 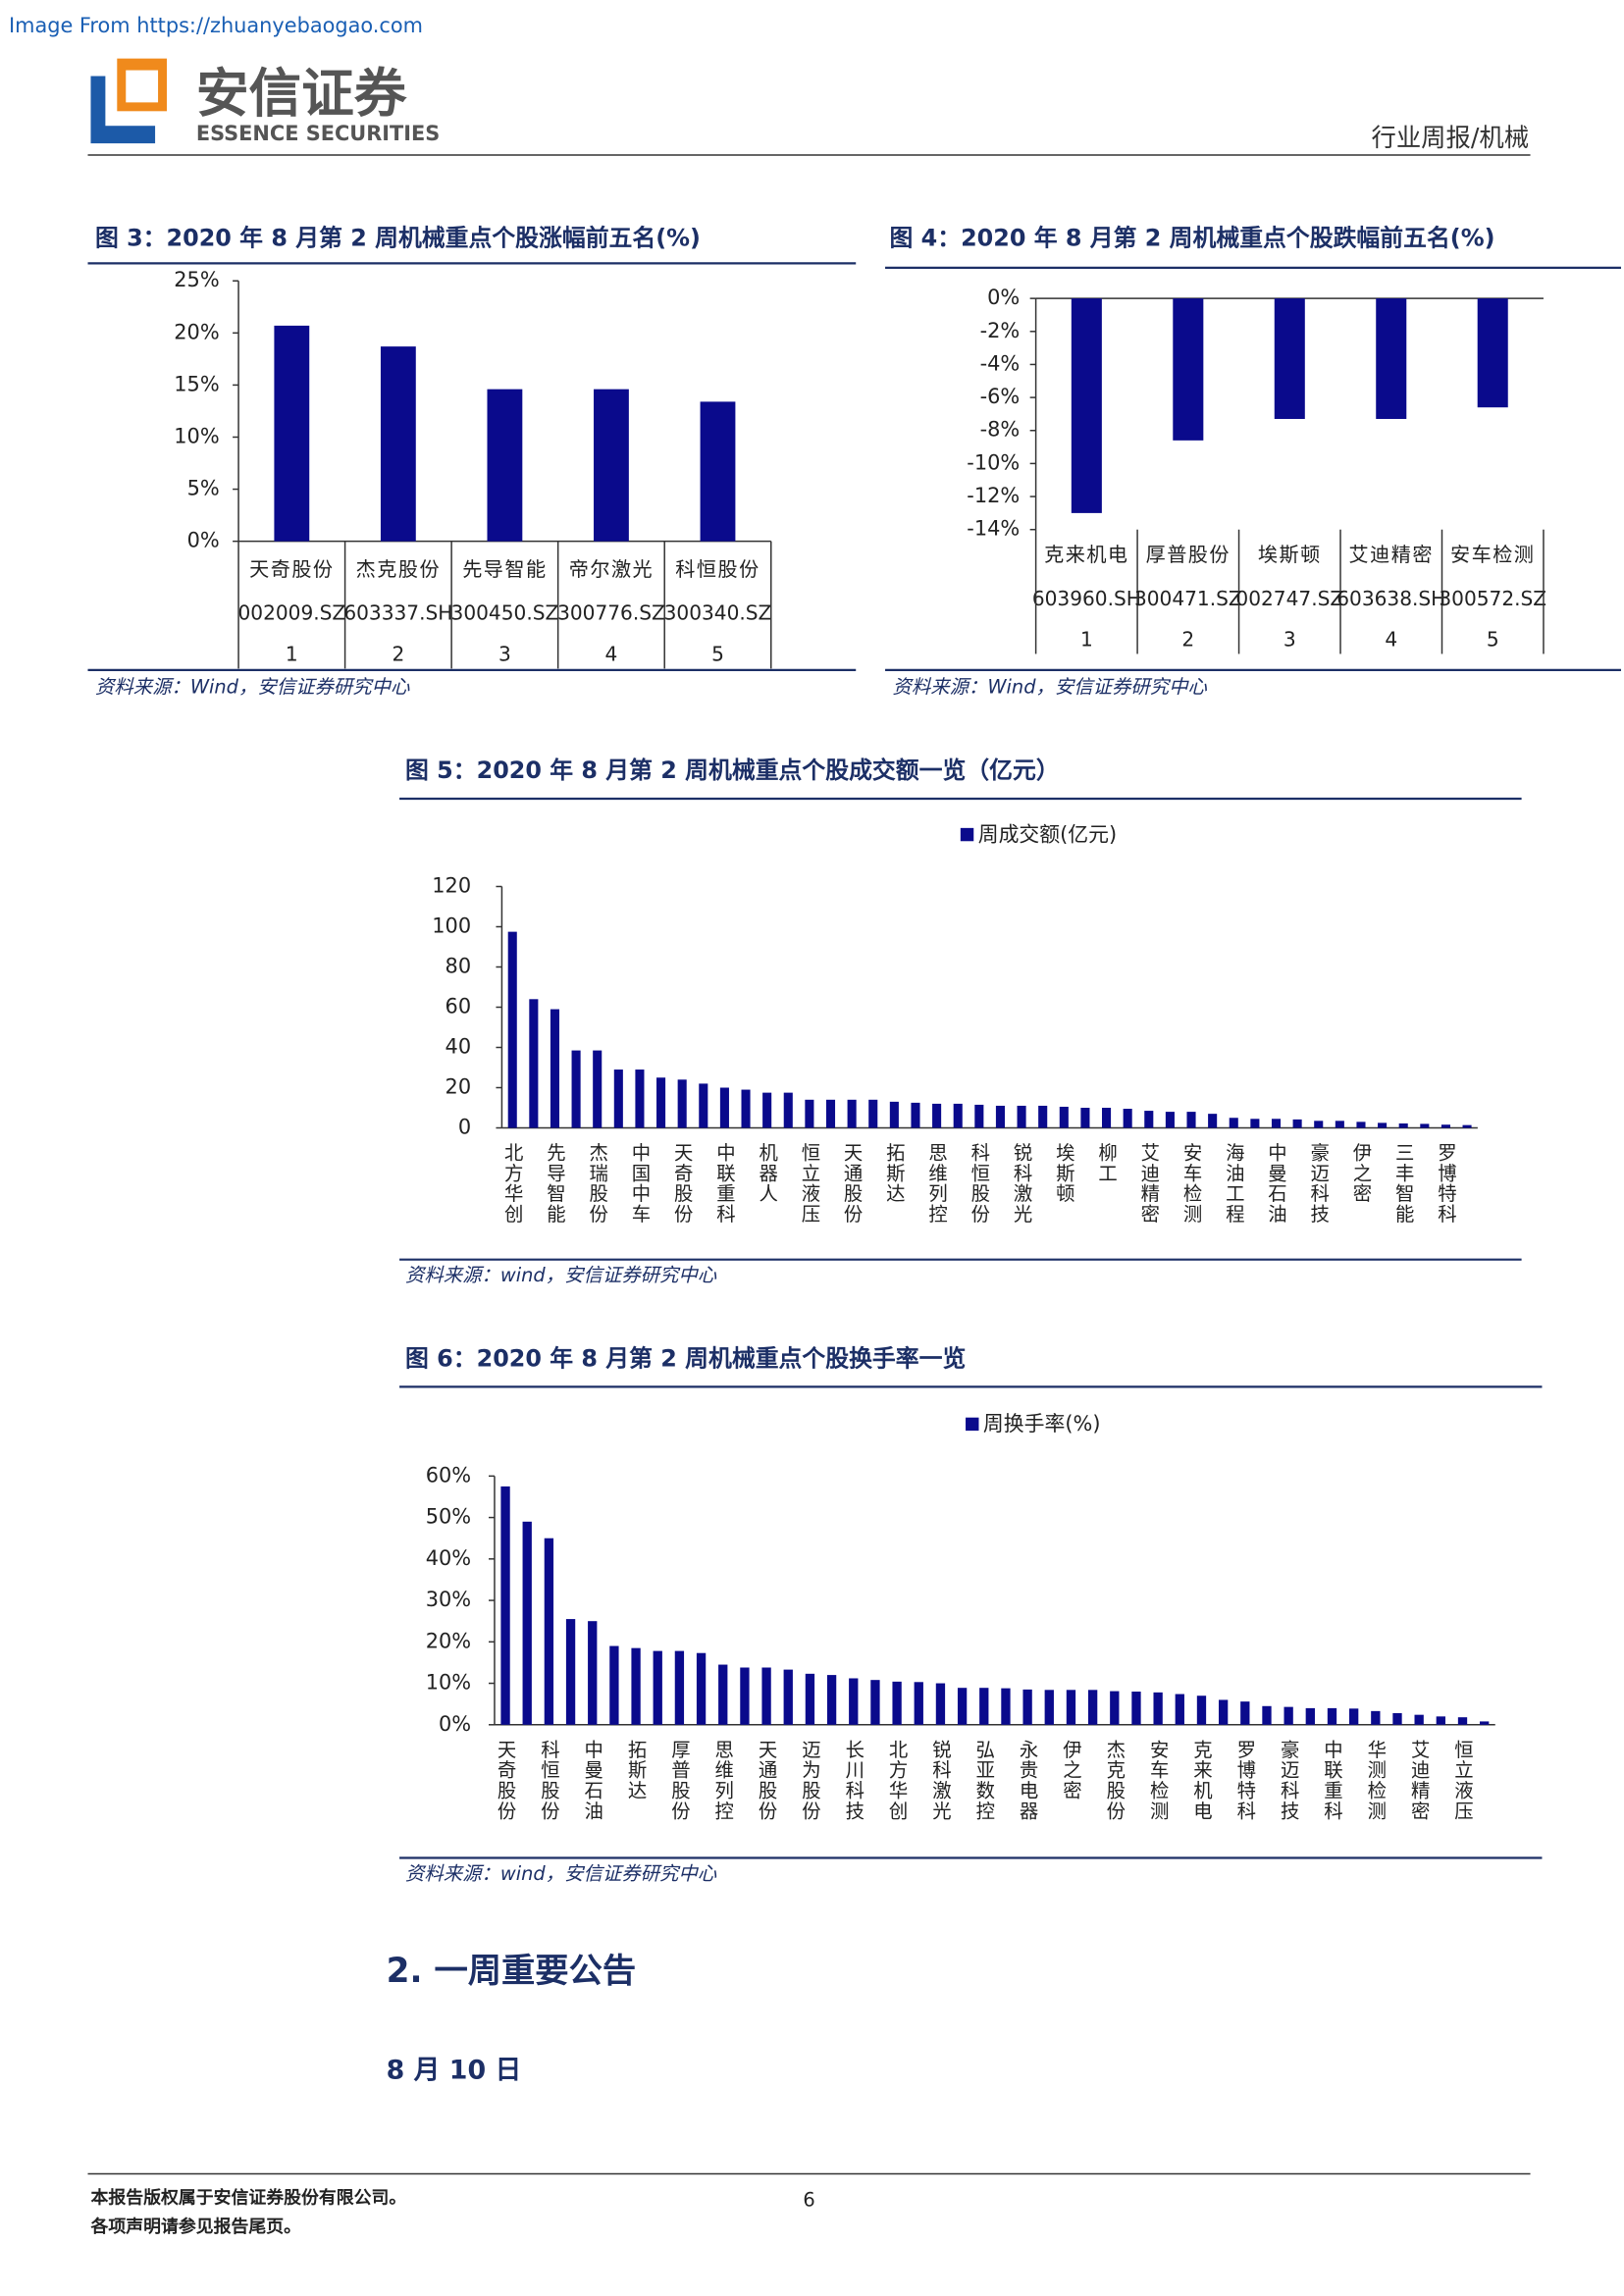 I want to click on x-tick-rank: 4, so click(x=611, y=653).